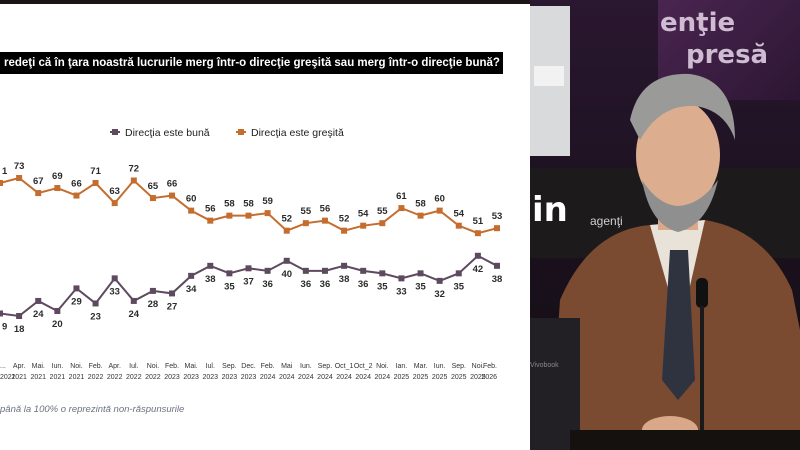 The image size is (800, 450). What do you see at coordinates (95, 316) in the screenshot?
I see `data-label: 23` at bounding box center [95, 316].